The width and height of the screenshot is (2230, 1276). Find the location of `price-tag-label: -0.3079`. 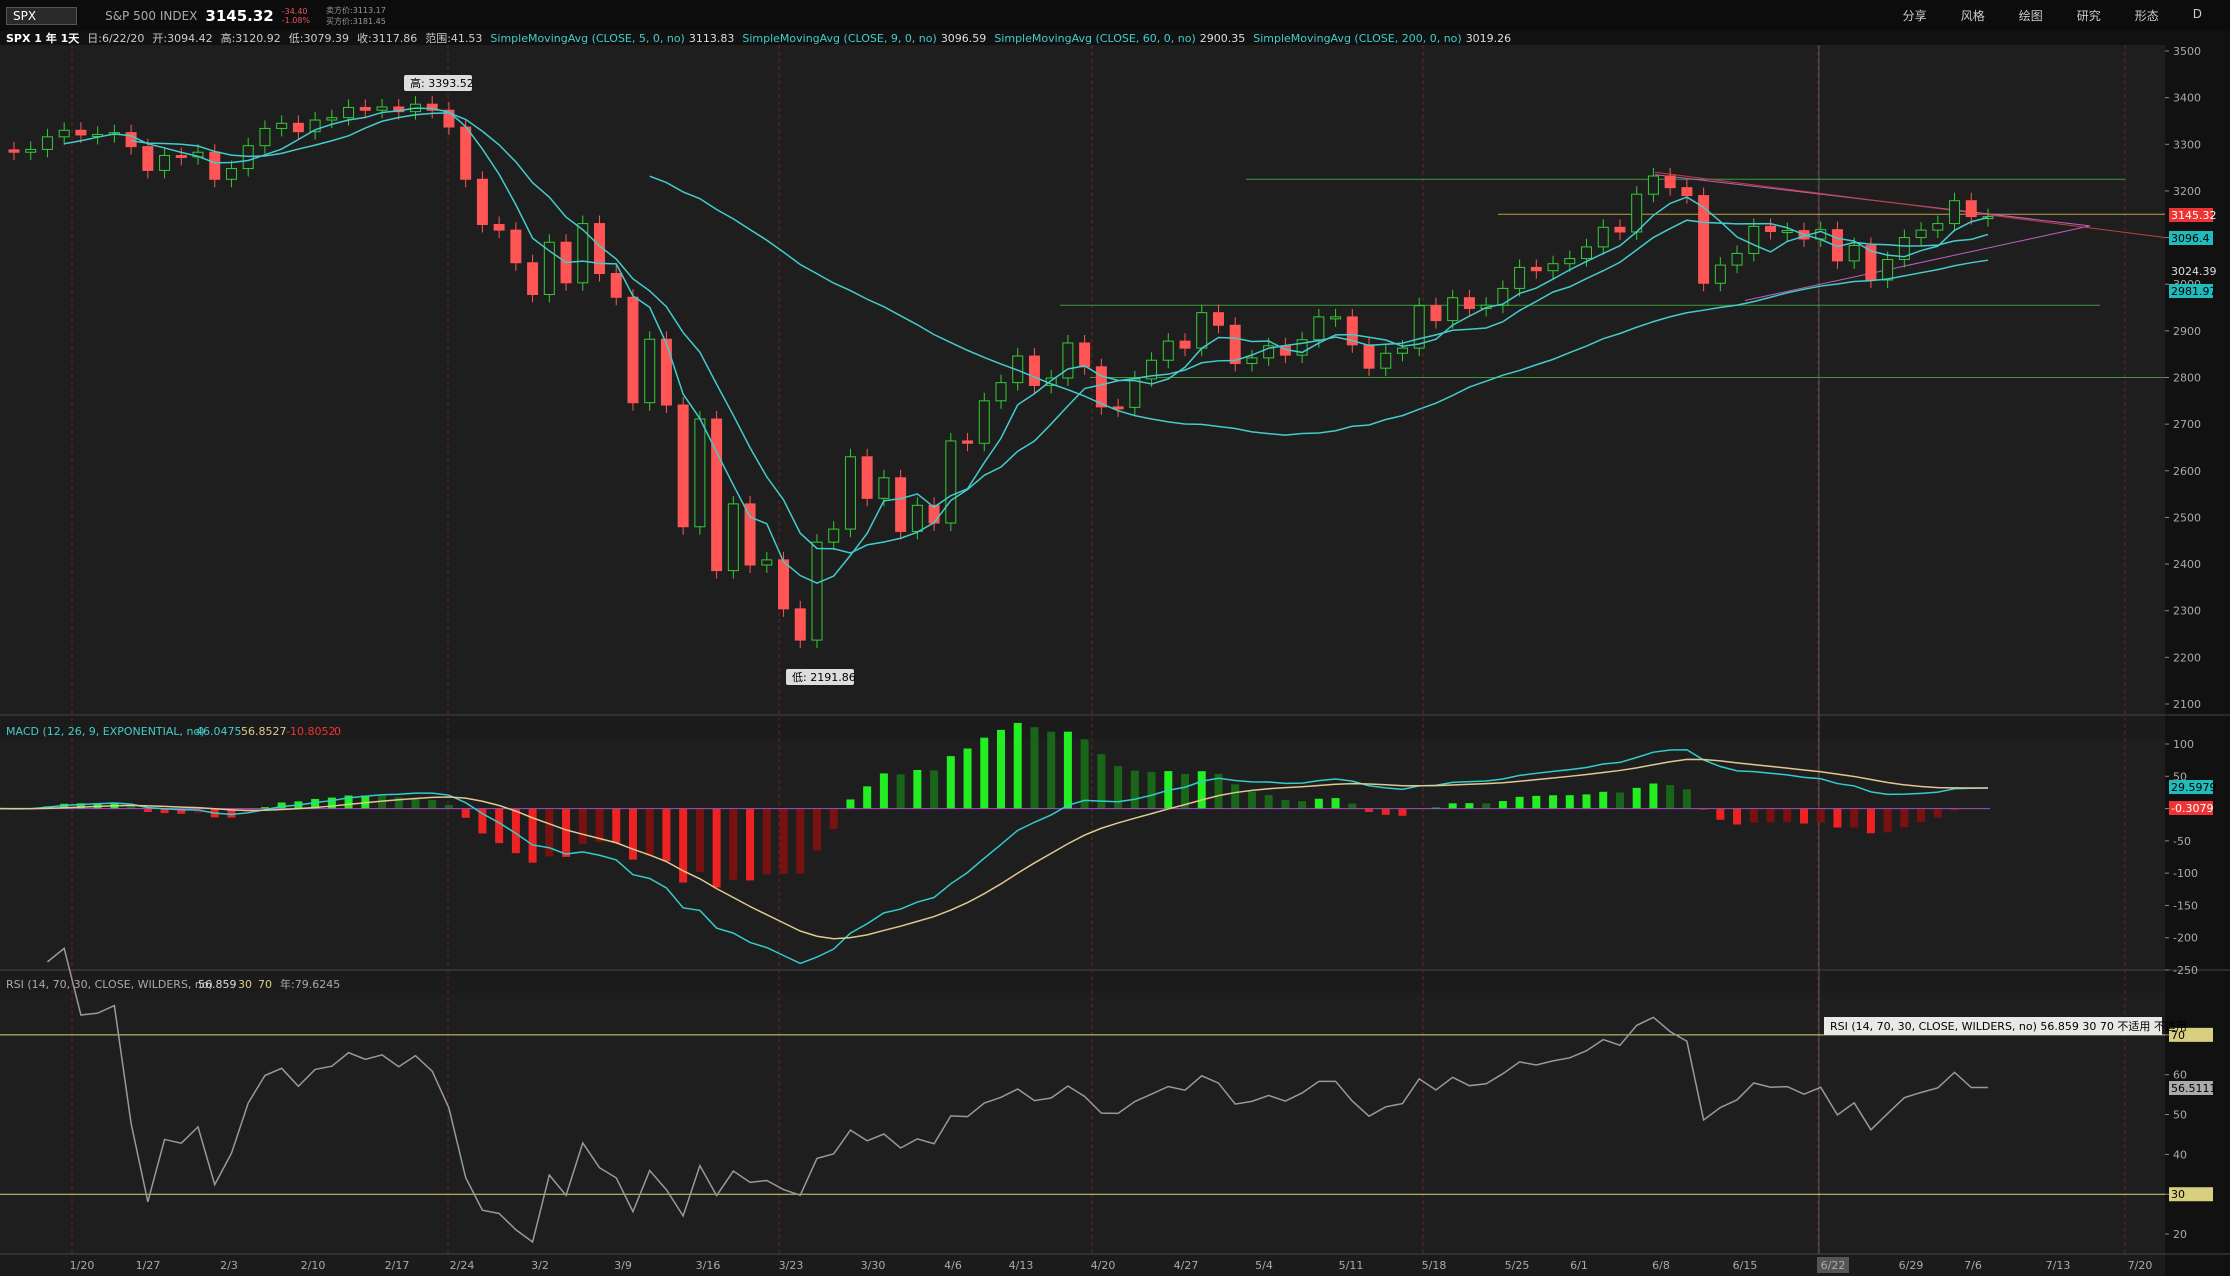

price-tag-label: -0.3079 is located at coordinates (2192, 808).